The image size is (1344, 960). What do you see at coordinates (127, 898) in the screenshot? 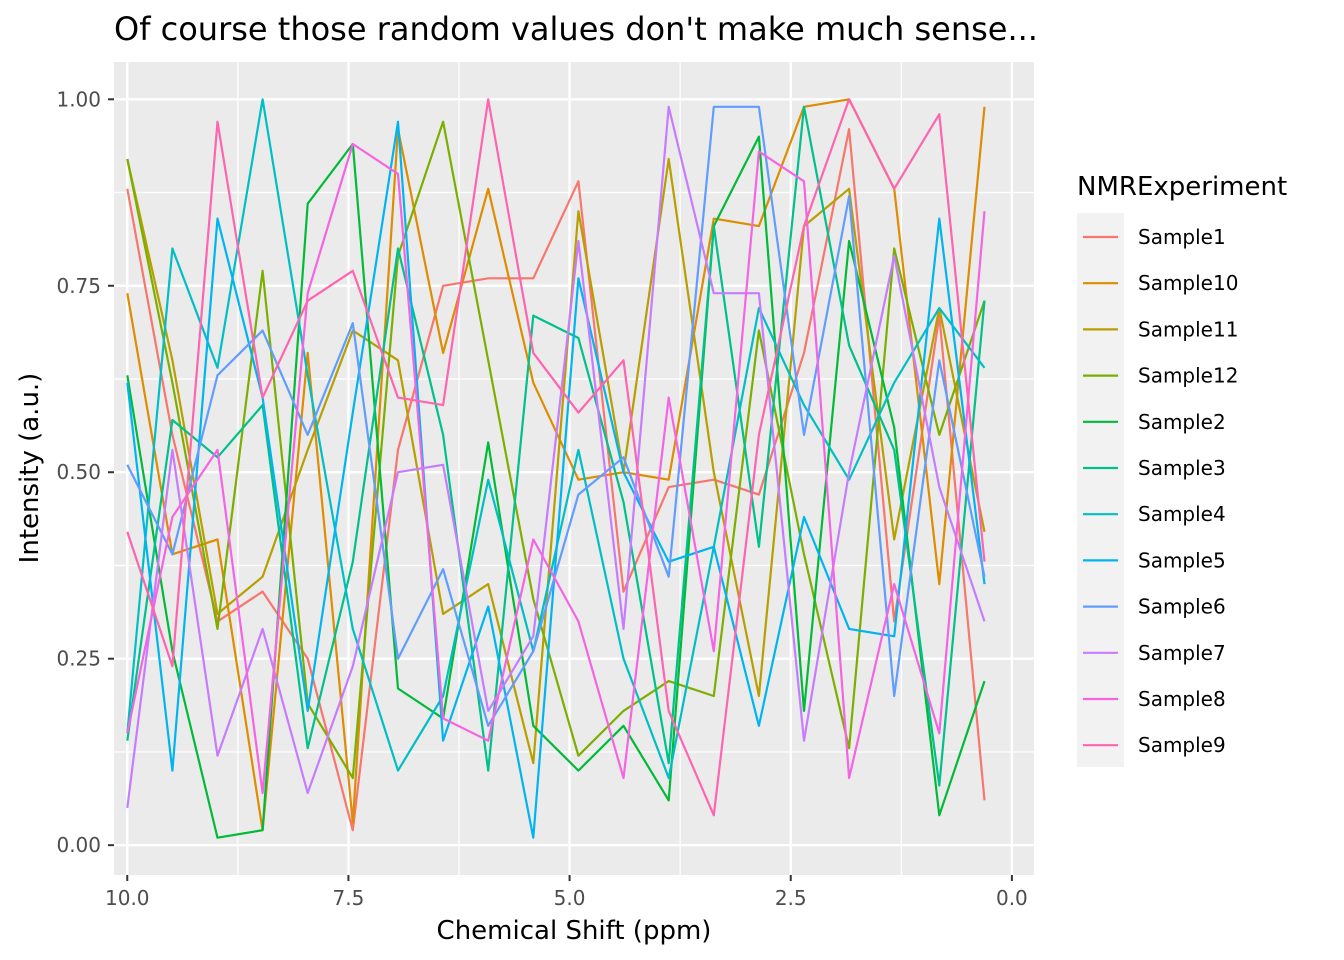
I see `x-tick-label: 10.0` at bounding box center [127, 898].